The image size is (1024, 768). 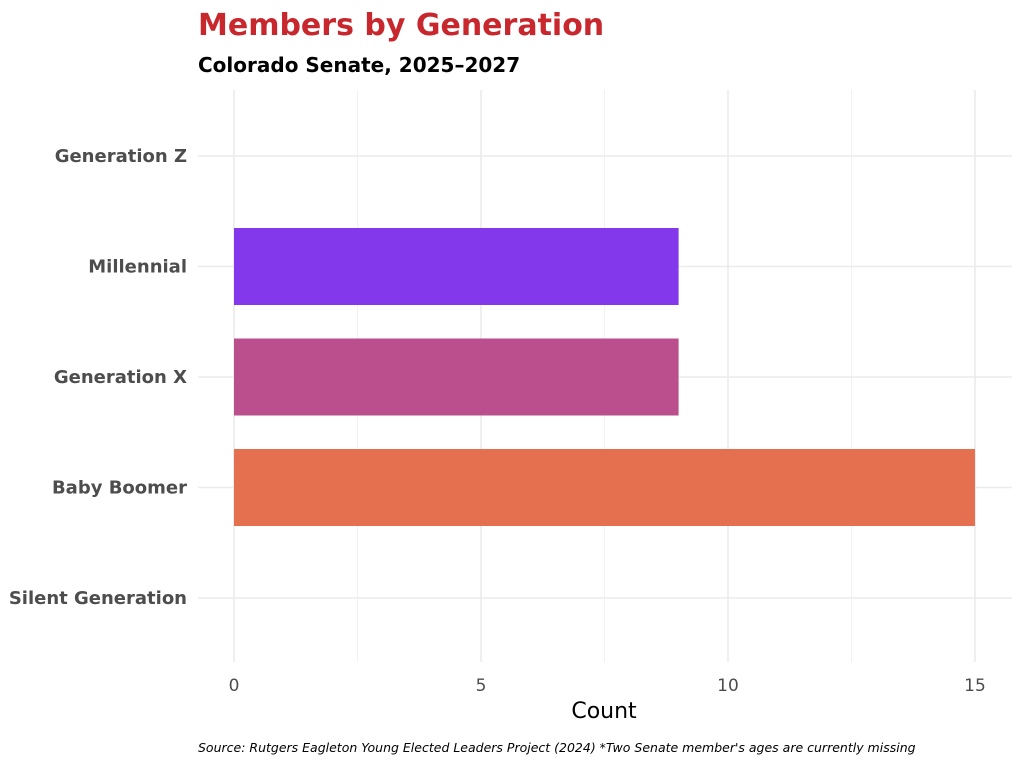 What do you see at coordinates (121, 156) in the screenshot?
I see `category-label: Generation Z` at bounding box center [121, 156].